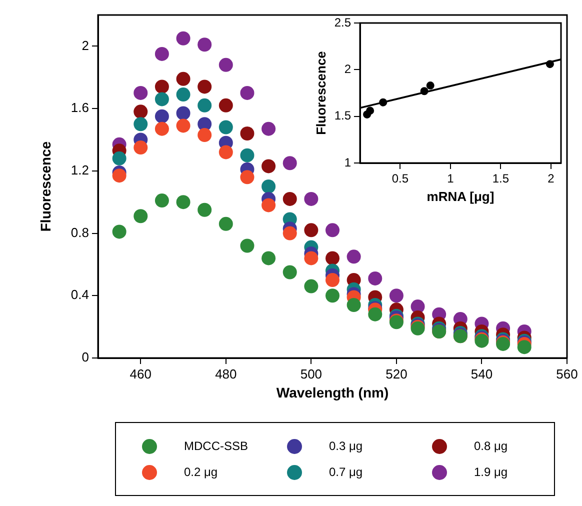 This screenshot has height=506, width=582. I want to click on x-tick-label: 1.5, so click(501, 179).